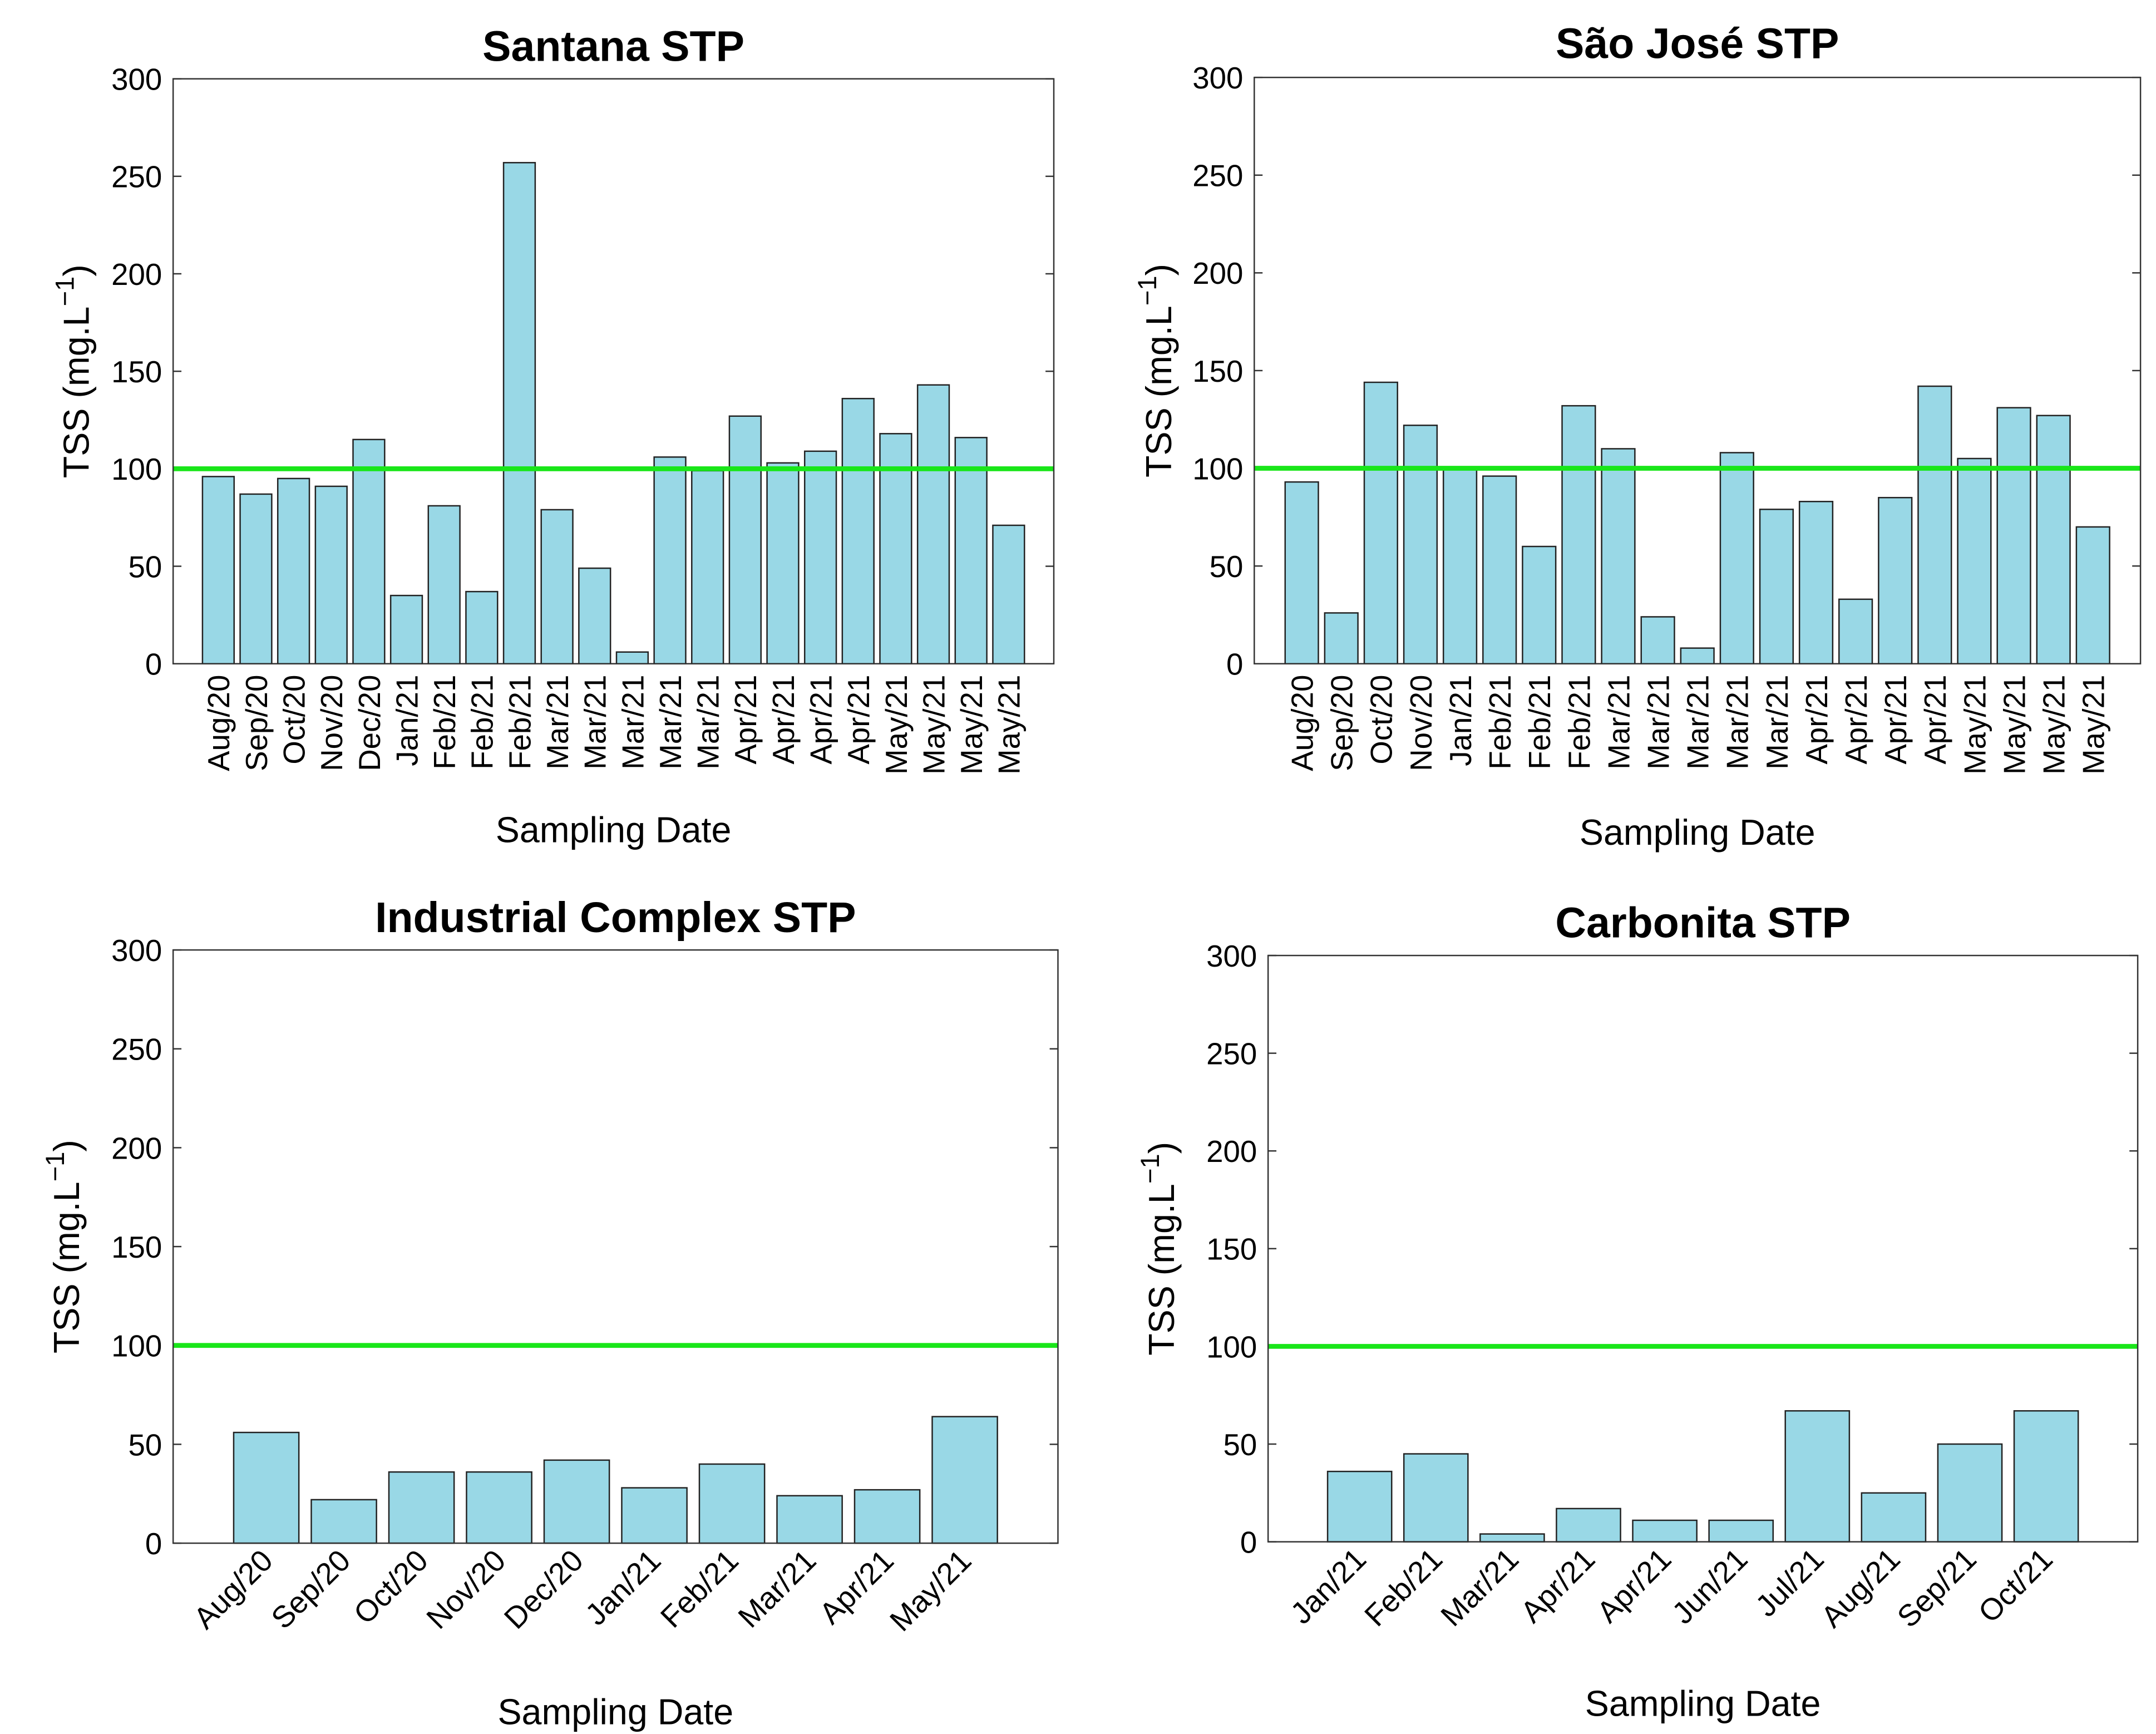 This screenshot has height=1734, width=2156. I want to click on y-axis-label-part: ), so click(77, 270).